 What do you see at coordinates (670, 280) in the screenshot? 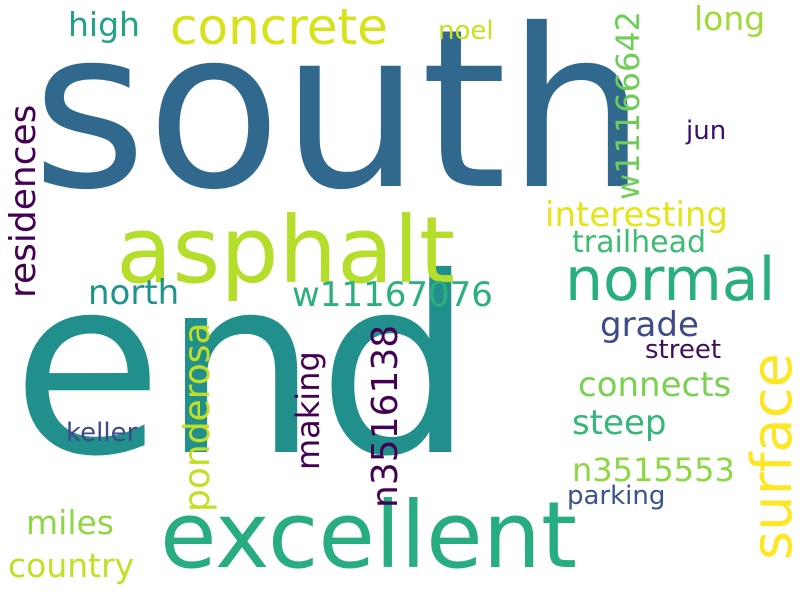
I see `word-normal: normal` at bounding box center [670, 280].